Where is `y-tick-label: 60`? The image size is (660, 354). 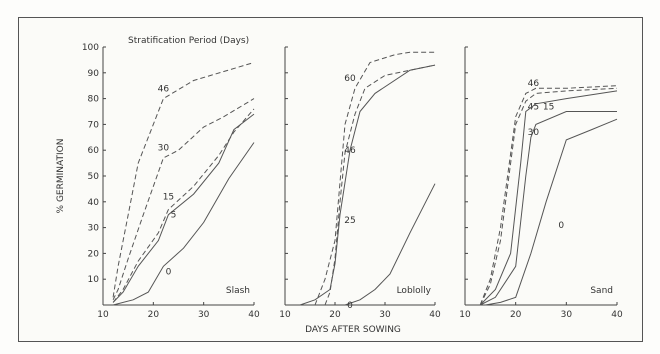
y-tick-label: 60 is located at coordinates (94, 151).